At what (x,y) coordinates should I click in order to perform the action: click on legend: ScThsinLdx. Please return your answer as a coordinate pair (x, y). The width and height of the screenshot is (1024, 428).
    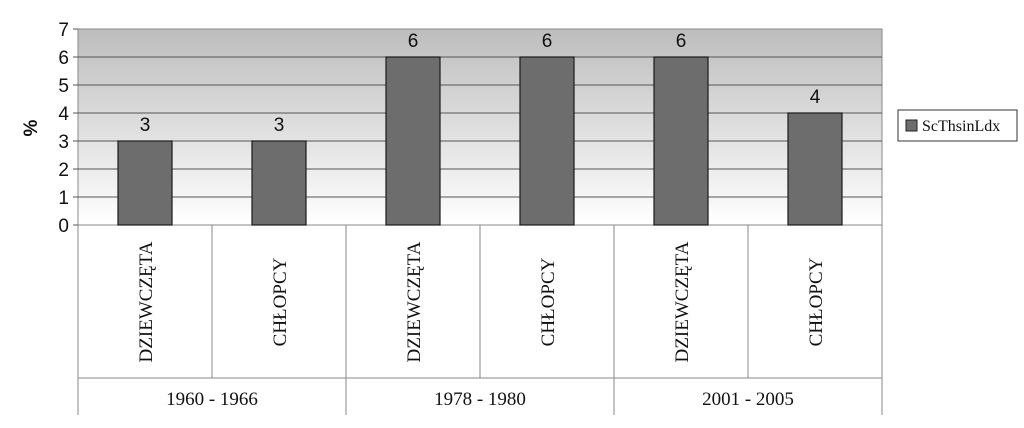
    Looking at the image, I should click on (957, 125).